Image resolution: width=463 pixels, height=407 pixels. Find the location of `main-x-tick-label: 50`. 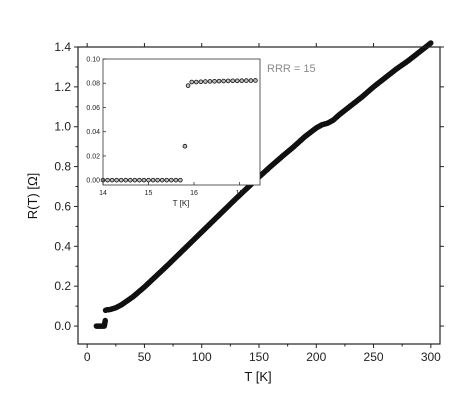

main-x-tick-label: 50 is located at coordinates (145, 357).